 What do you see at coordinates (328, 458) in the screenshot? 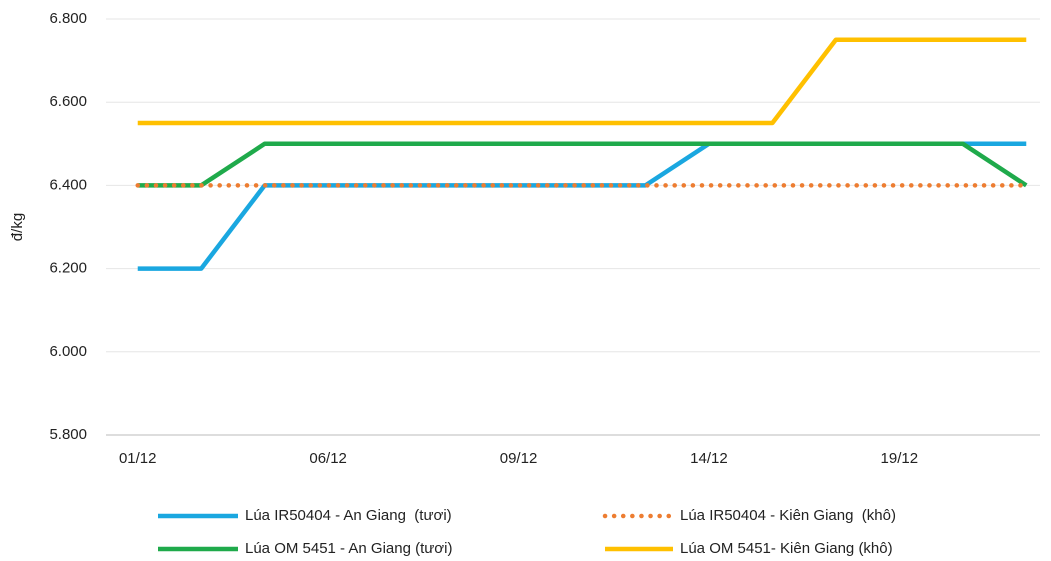
I see `x-tick-label: 06/12` at bounding box center [328, 458].